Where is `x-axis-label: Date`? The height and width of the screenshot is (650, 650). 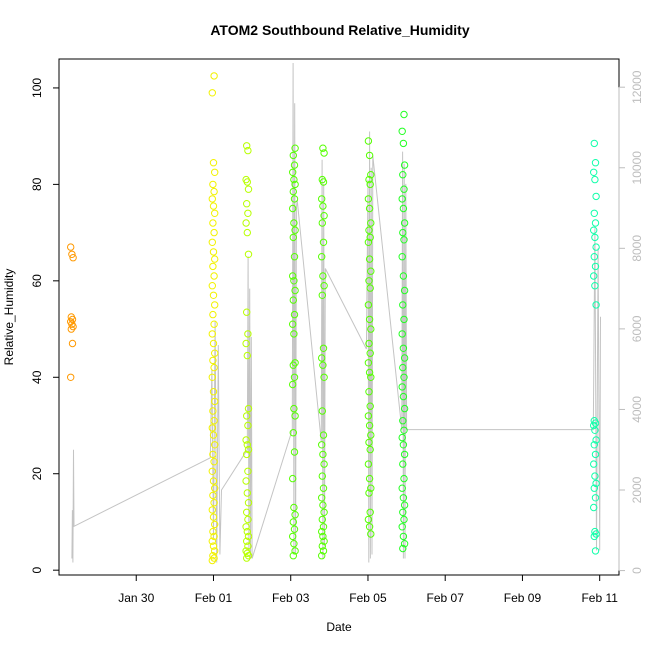
x-axis-label: Date is located at coordinates (339, 627).